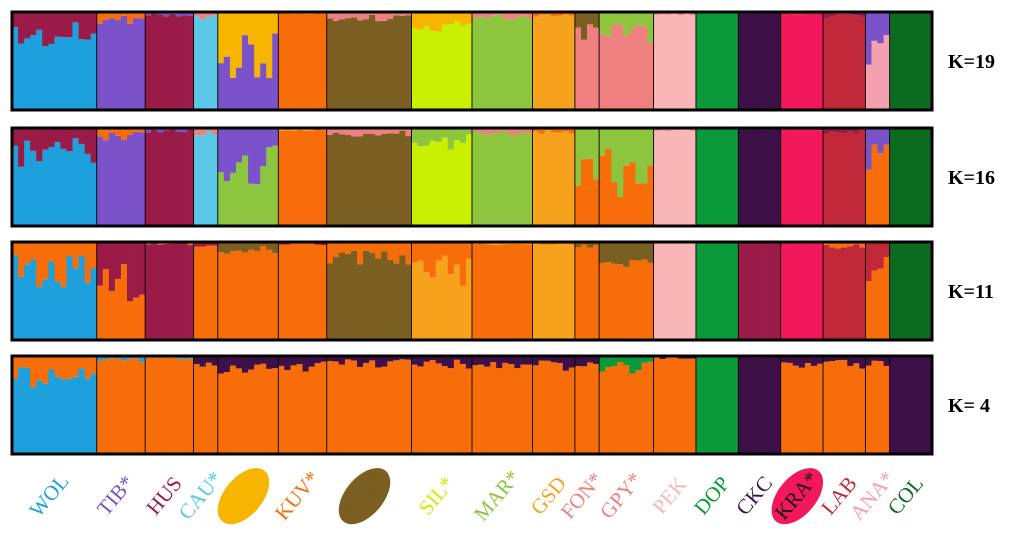  I want to click on group-block-mar, so click(502, 405).